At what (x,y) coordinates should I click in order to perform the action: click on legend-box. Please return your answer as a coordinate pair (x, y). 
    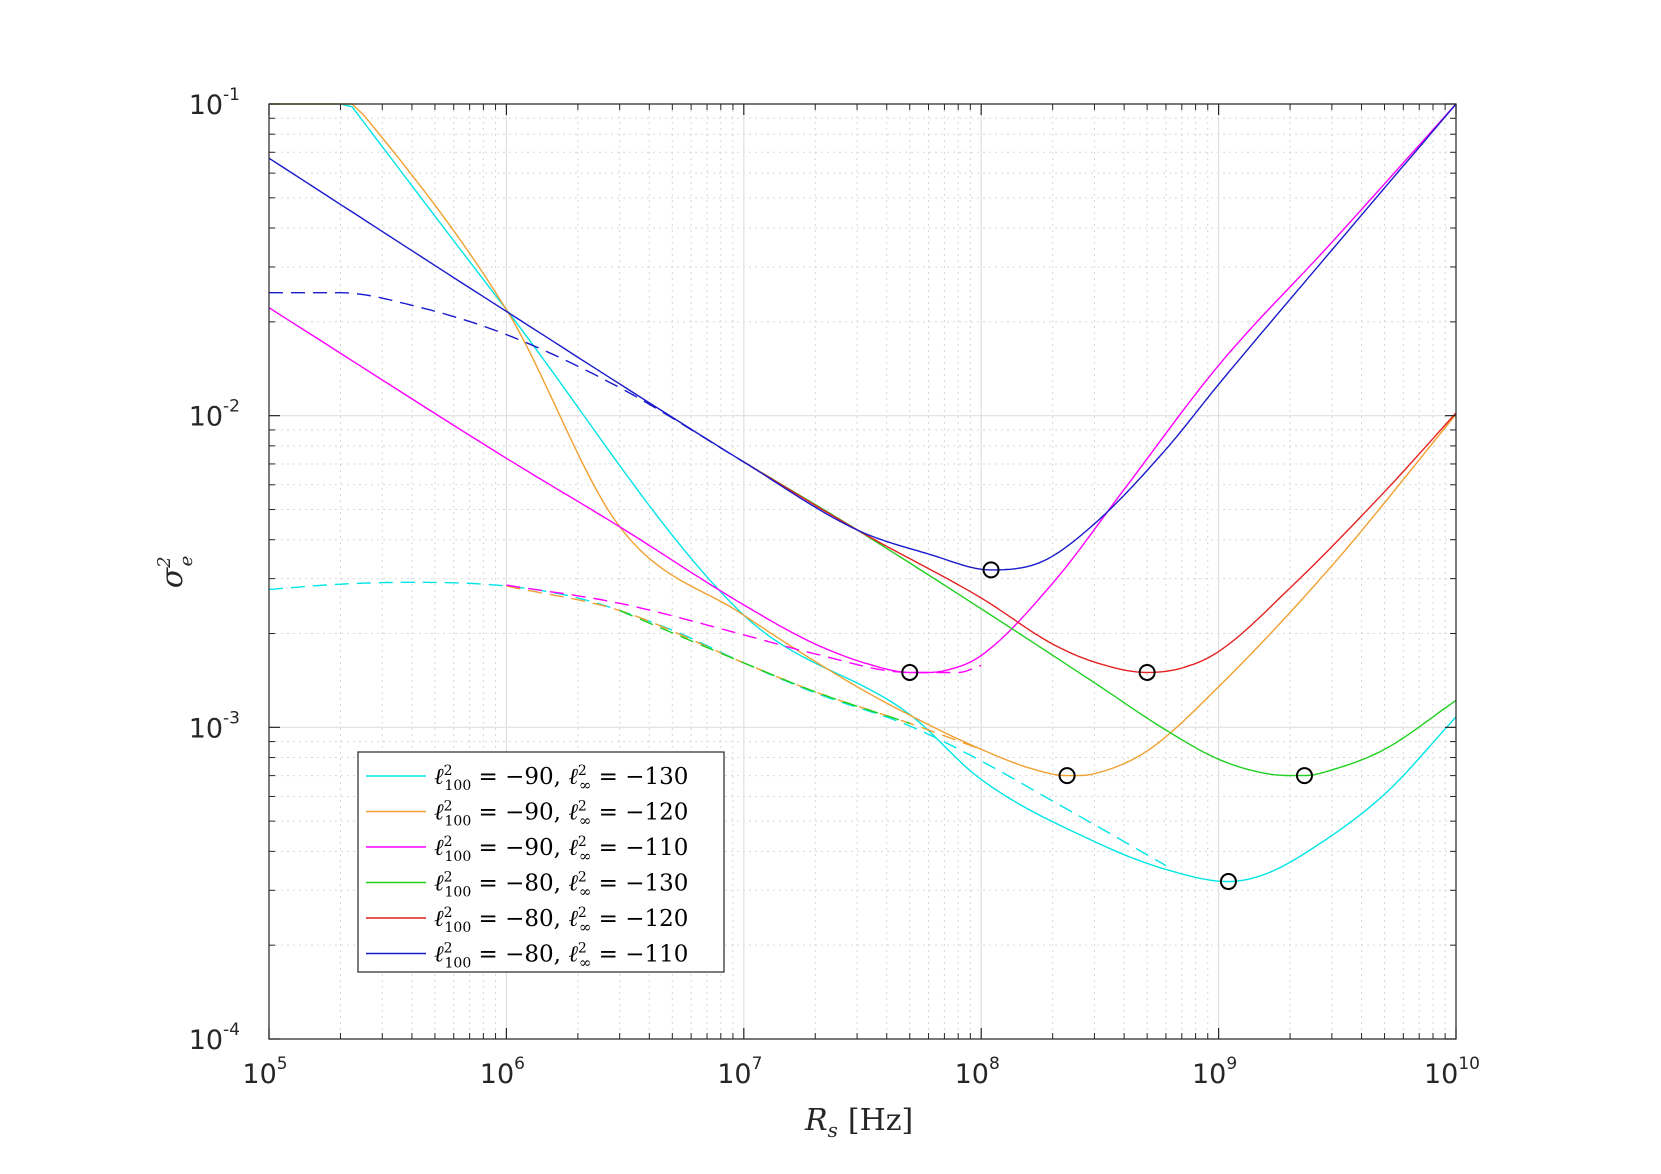
    Looking at the image, I should click on (541, 862).